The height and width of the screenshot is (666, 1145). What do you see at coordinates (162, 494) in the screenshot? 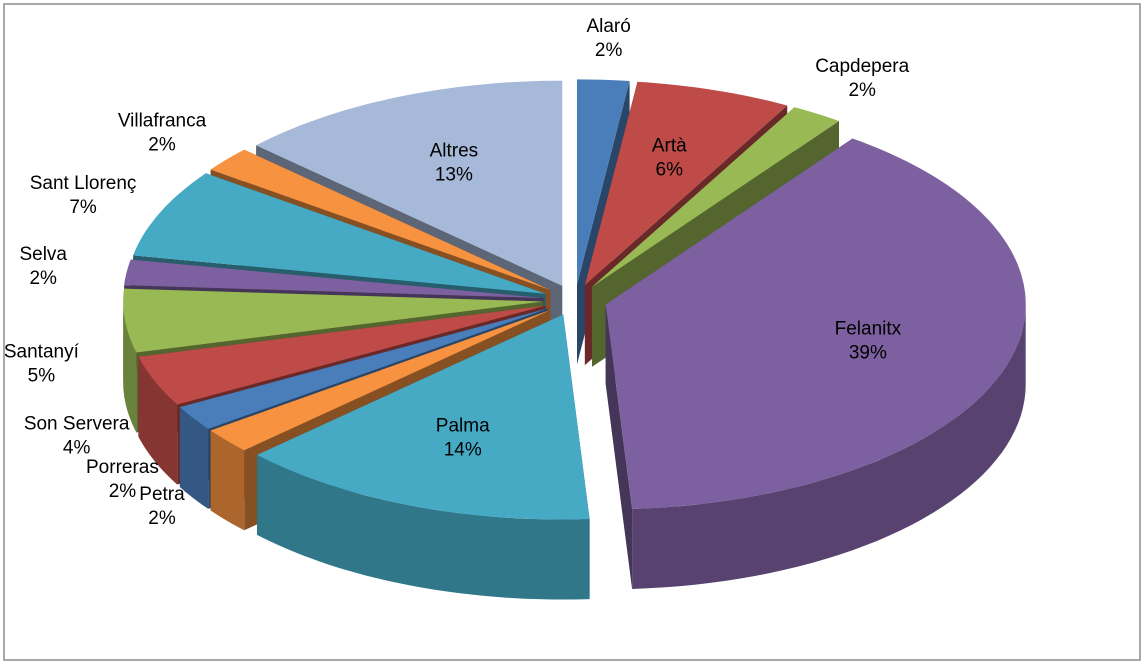
I see `slice-label: Petra` at bounding box center [162, 494].